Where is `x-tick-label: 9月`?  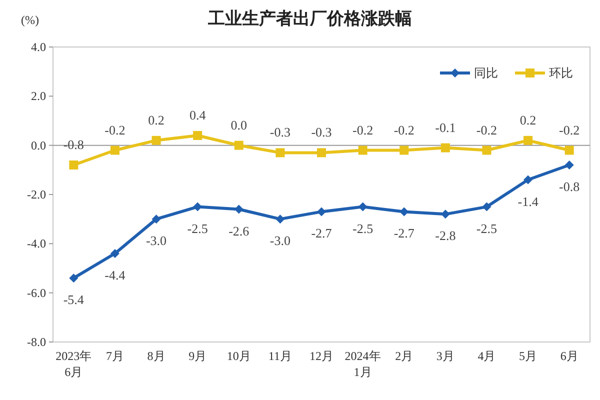 x-tick-label: 9月 is located at coordinates (197, 356).